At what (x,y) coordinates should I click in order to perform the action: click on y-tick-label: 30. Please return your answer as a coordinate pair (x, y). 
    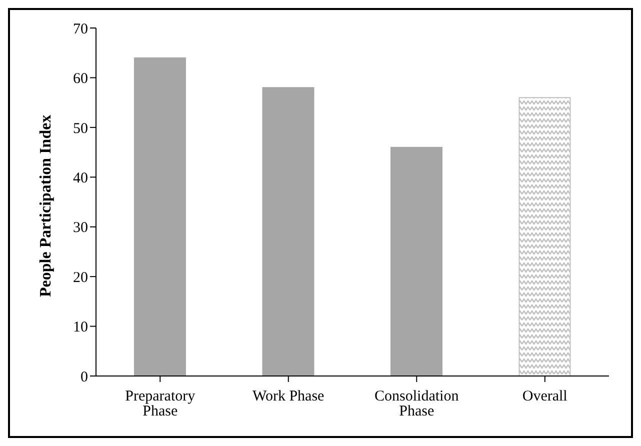
    Looking at the image, I should click on (80, 228).